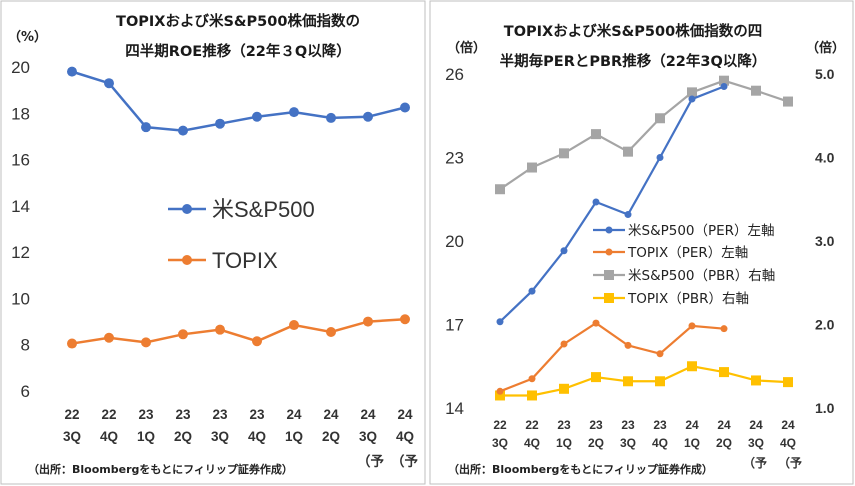  Describe the element at coordinates (245, 260) in the screenshot. I see `left-legend-label: TOPIX` at that location.